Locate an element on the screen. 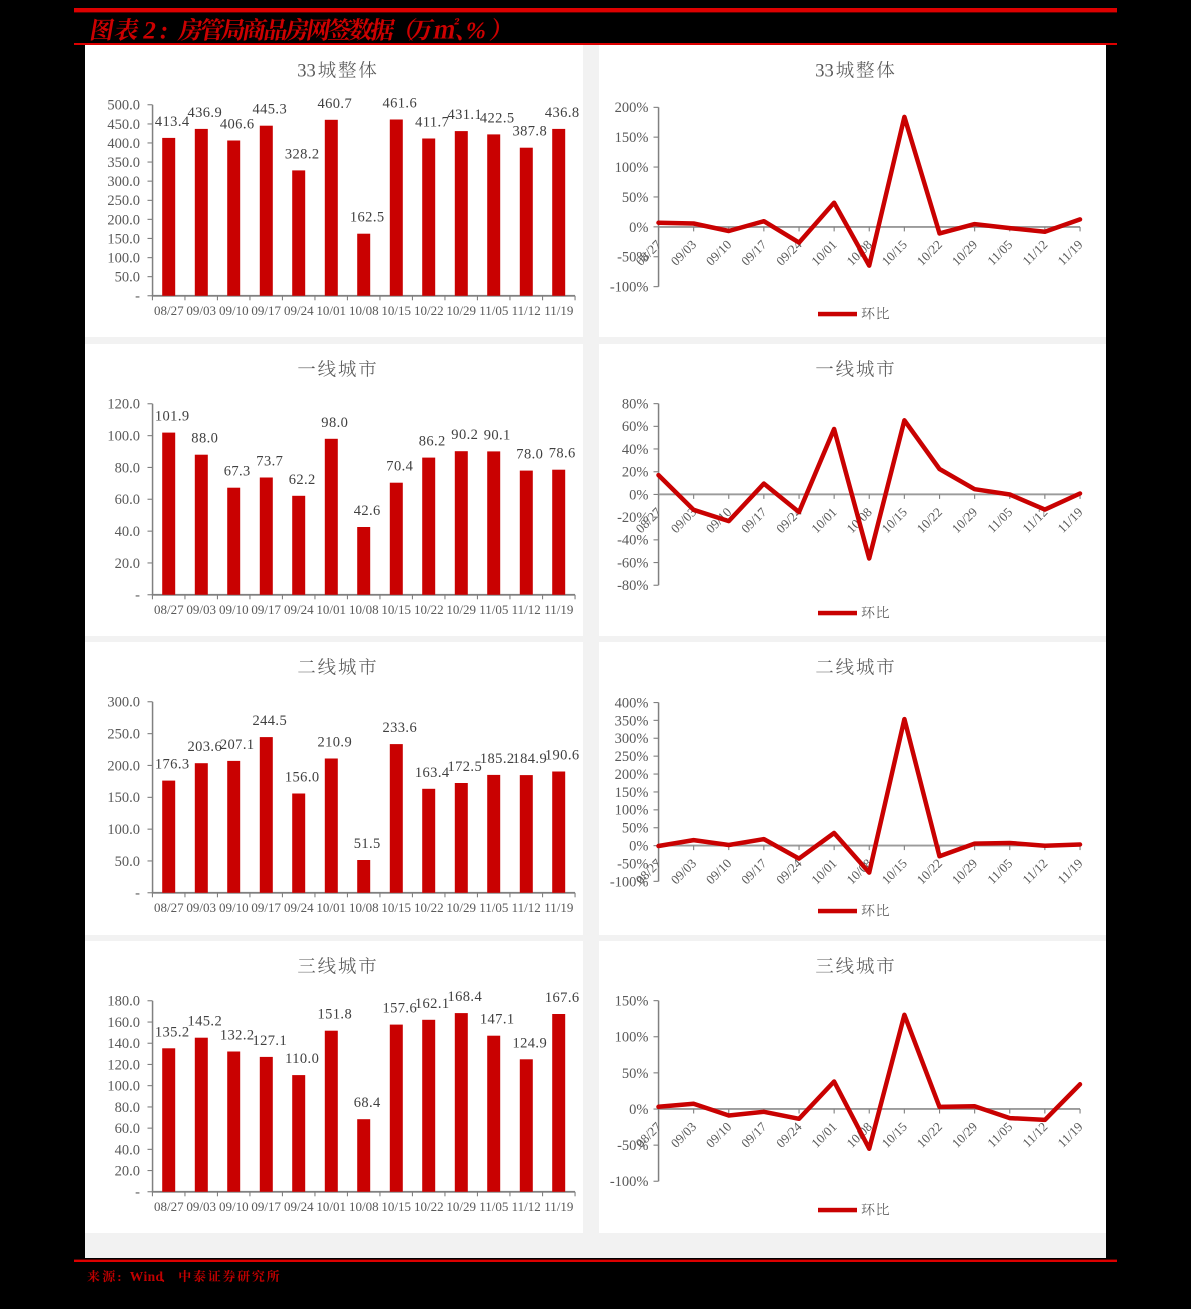 Image resolution: width=1191 pixels, height=1309 pixels. svg-text: 2: is located at coordinates (157, 31).